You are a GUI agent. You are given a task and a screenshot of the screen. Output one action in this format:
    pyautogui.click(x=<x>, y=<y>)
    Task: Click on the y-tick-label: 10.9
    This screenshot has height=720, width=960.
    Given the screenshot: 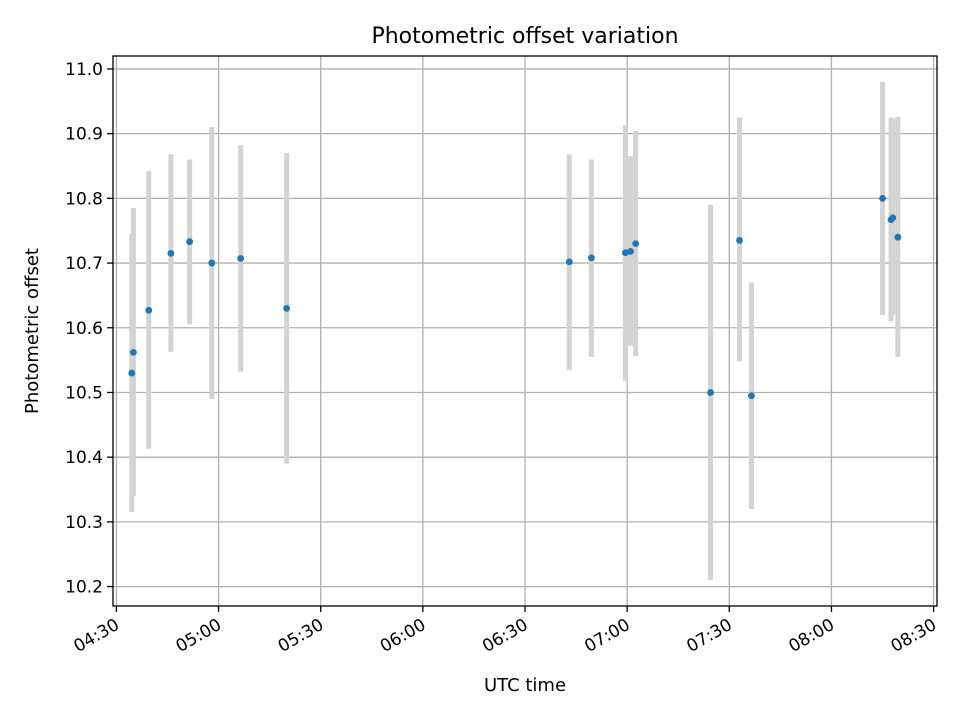 What is the action you would take?
    pyautogui.click(x=84, y=135)
    